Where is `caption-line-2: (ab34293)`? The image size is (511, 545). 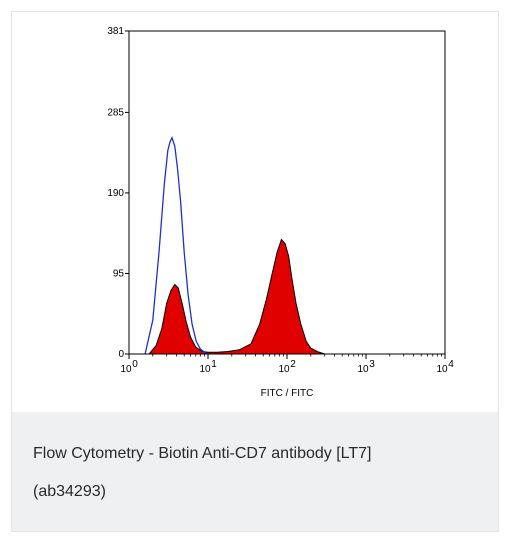 caption-line-2: (ab34293) is located at coordinates (69, 491).